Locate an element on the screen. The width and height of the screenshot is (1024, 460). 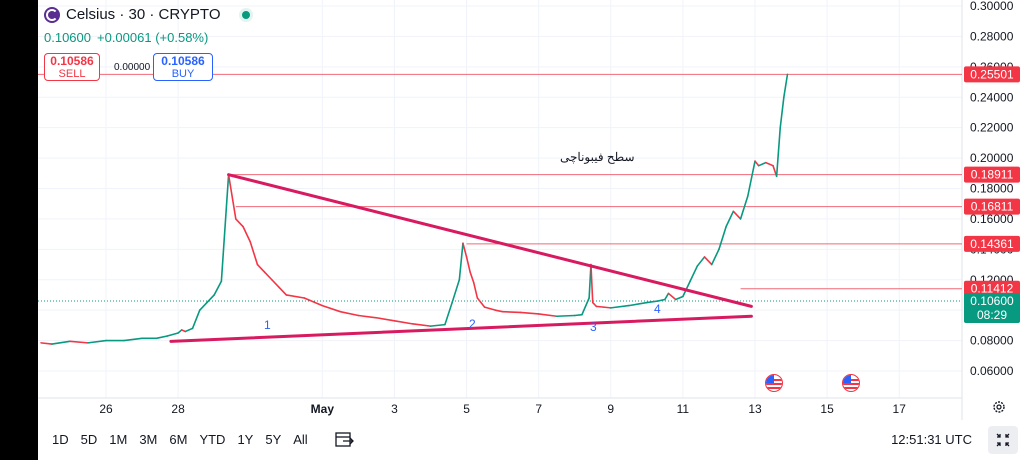
market-status-icon is located at coordinates (245, 14).